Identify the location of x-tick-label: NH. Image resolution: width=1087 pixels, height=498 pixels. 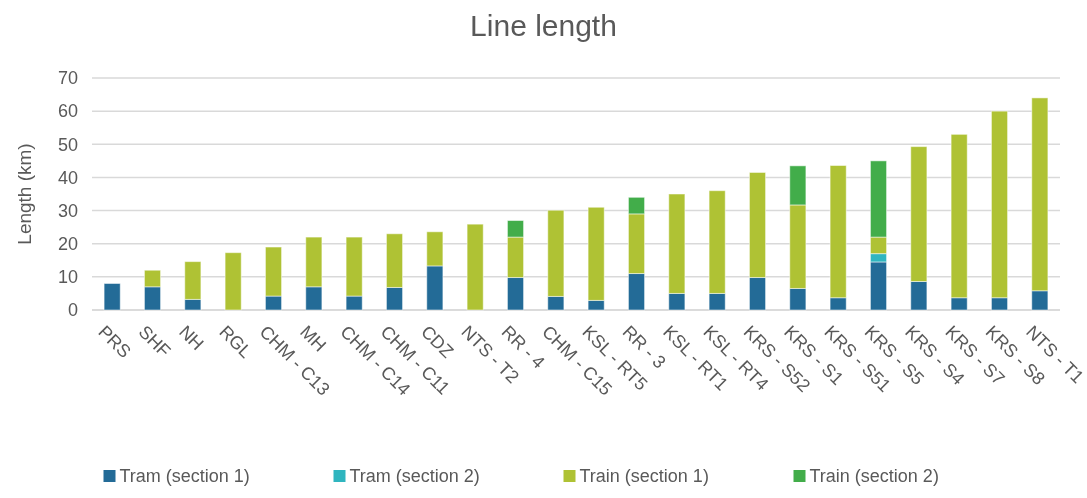
(191, 338).